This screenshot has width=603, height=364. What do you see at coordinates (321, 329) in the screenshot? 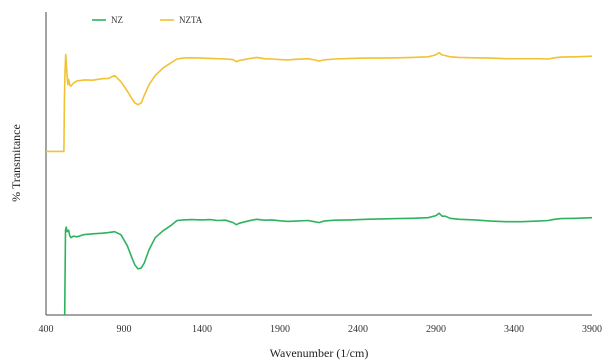
I see `x-tick-labels: 400 900 1400 1900 2400 2900 3400 3900` at bounding box center [321, 329].